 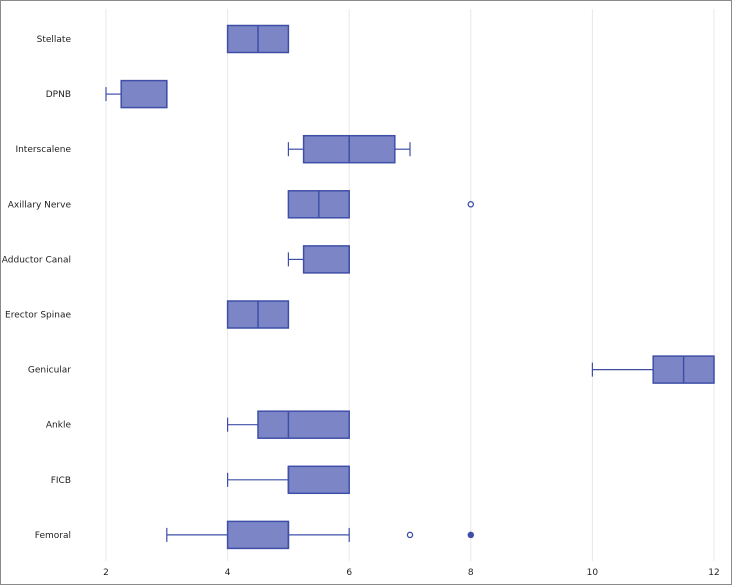 What do you see at coordinates (36, 260) in the screenshot?
I see `category-label-adductor-canal: Adductor Canal` at bounding box center [36, 260].